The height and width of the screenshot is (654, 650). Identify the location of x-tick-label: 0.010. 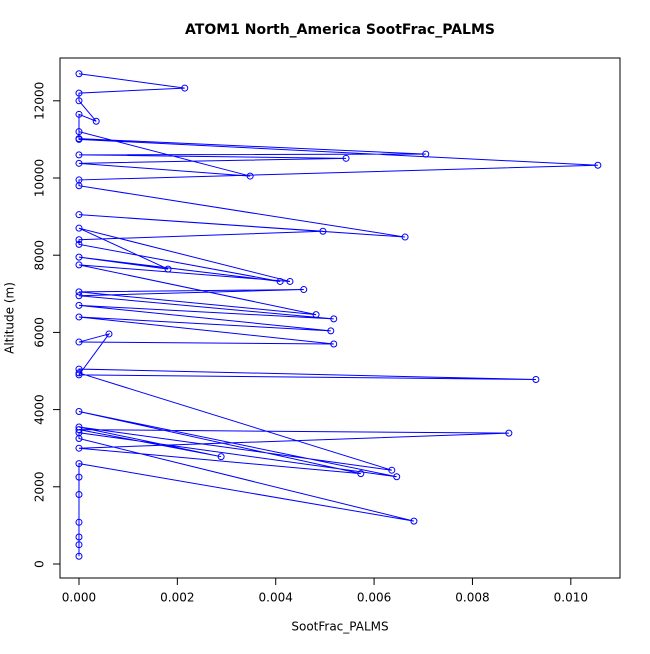
(571, 598).